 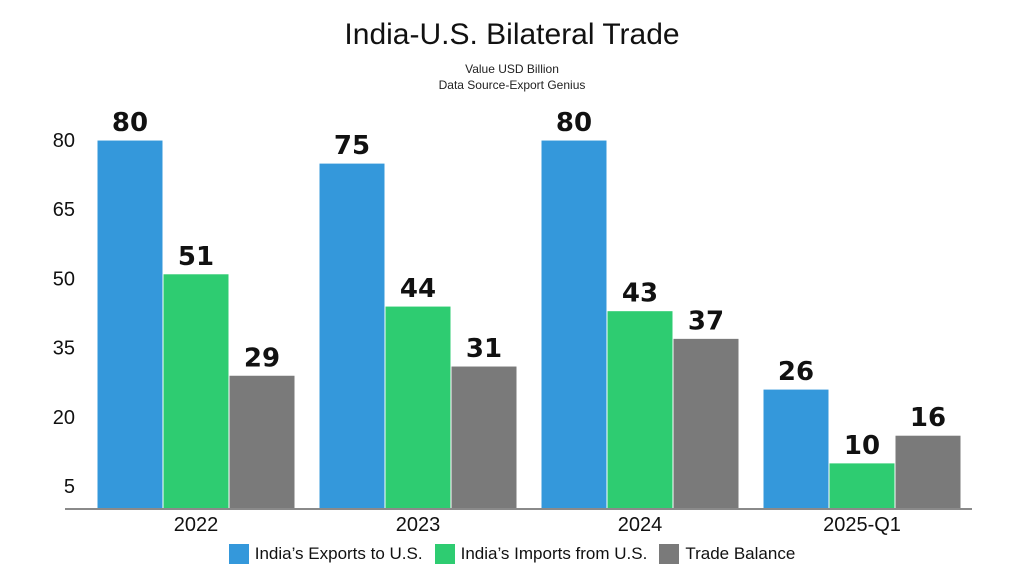 I want to click on legend-label: Trade Balance, so click(x=740, y=553).